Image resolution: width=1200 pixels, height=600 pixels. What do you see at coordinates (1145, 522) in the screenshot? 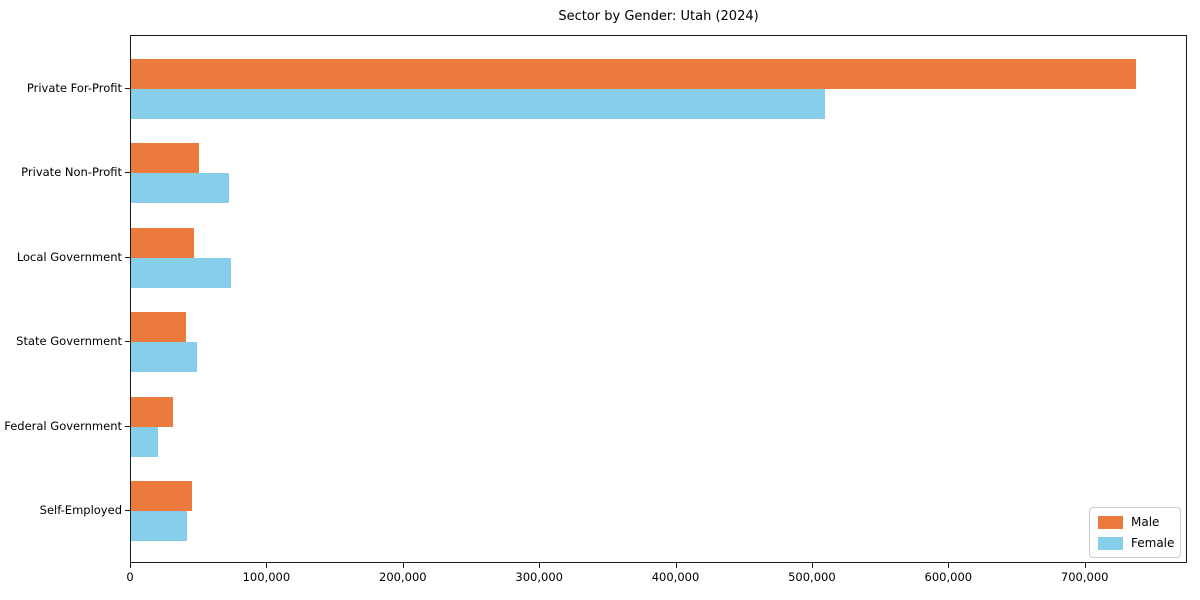
I see `legend-label-male: Male` at bounding box center [1145, 522].